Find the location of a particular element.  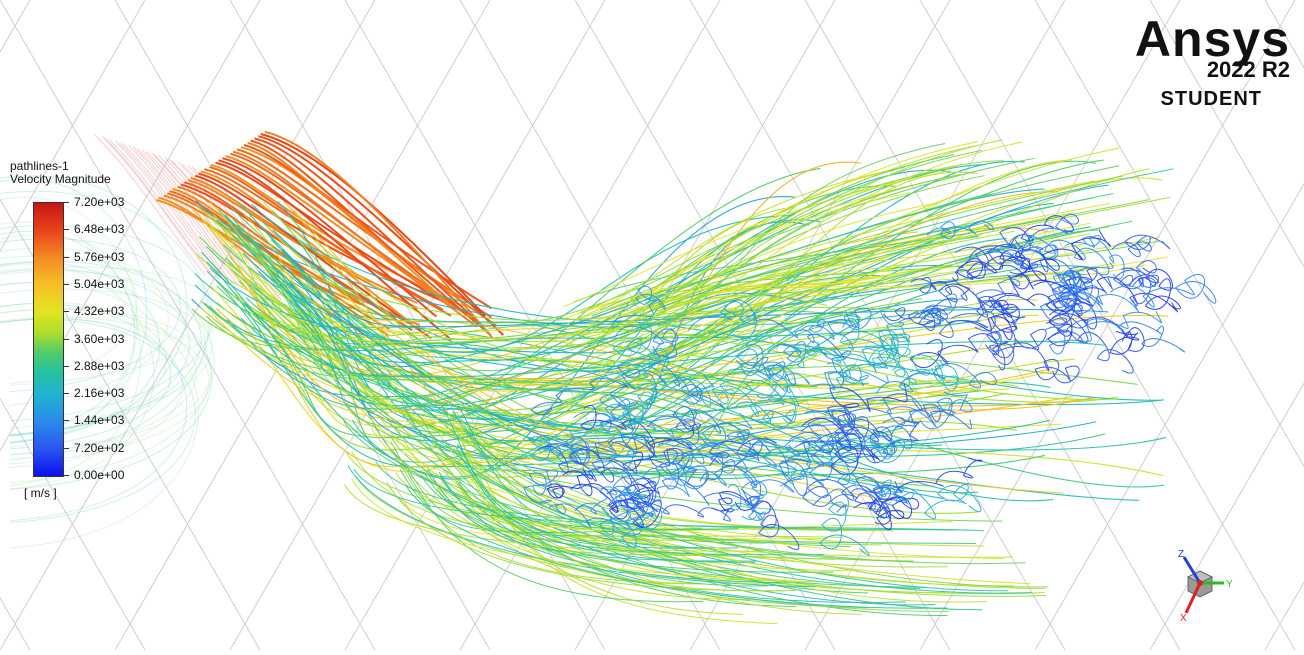

axis-triad: Z Y X is located at coordinates (1200, 585).